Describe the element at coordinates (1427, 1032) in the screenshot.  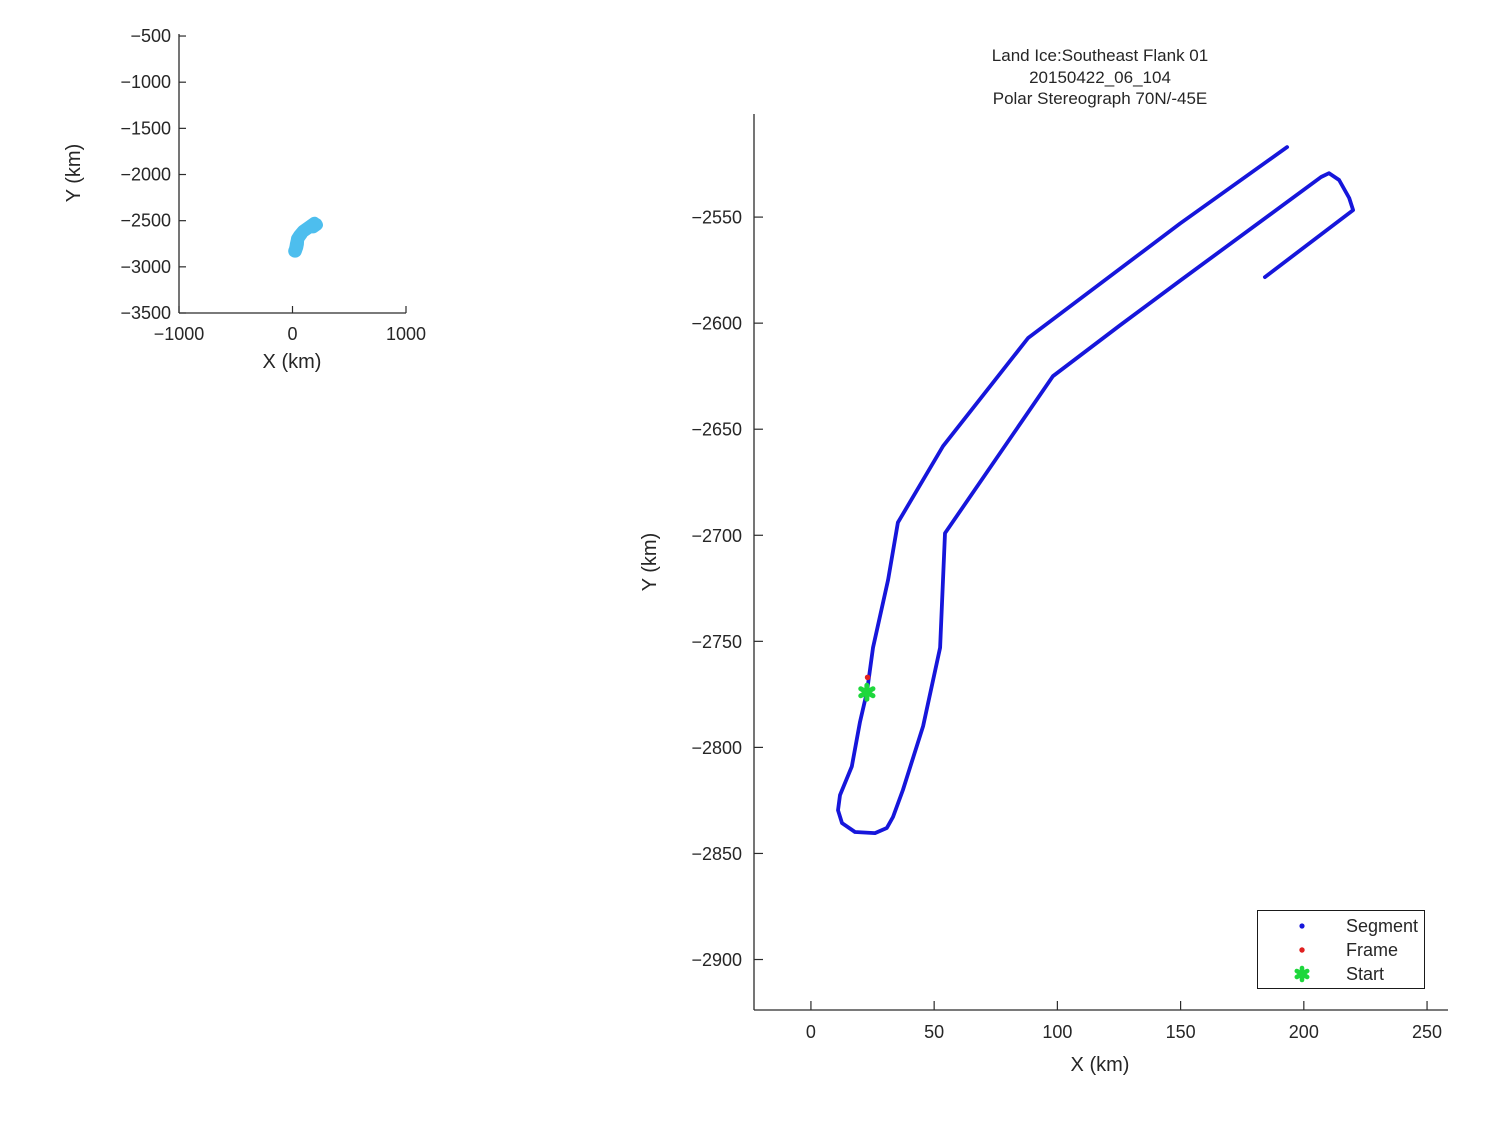
I see `main-x-tick-label: 250` at that location.